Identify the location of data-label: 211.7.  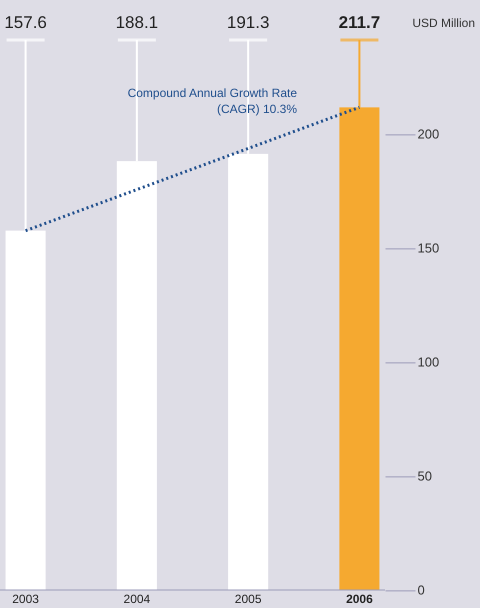
(359, 22).